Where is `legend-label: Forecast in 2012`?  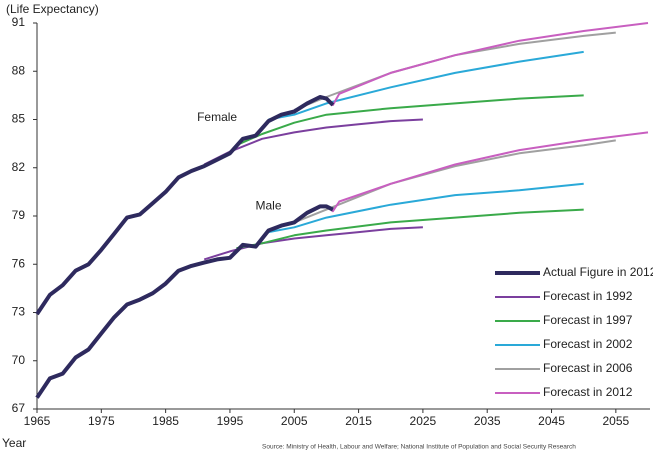
legend-label: Forecast in 2012 is located at coordinates (588, 392).